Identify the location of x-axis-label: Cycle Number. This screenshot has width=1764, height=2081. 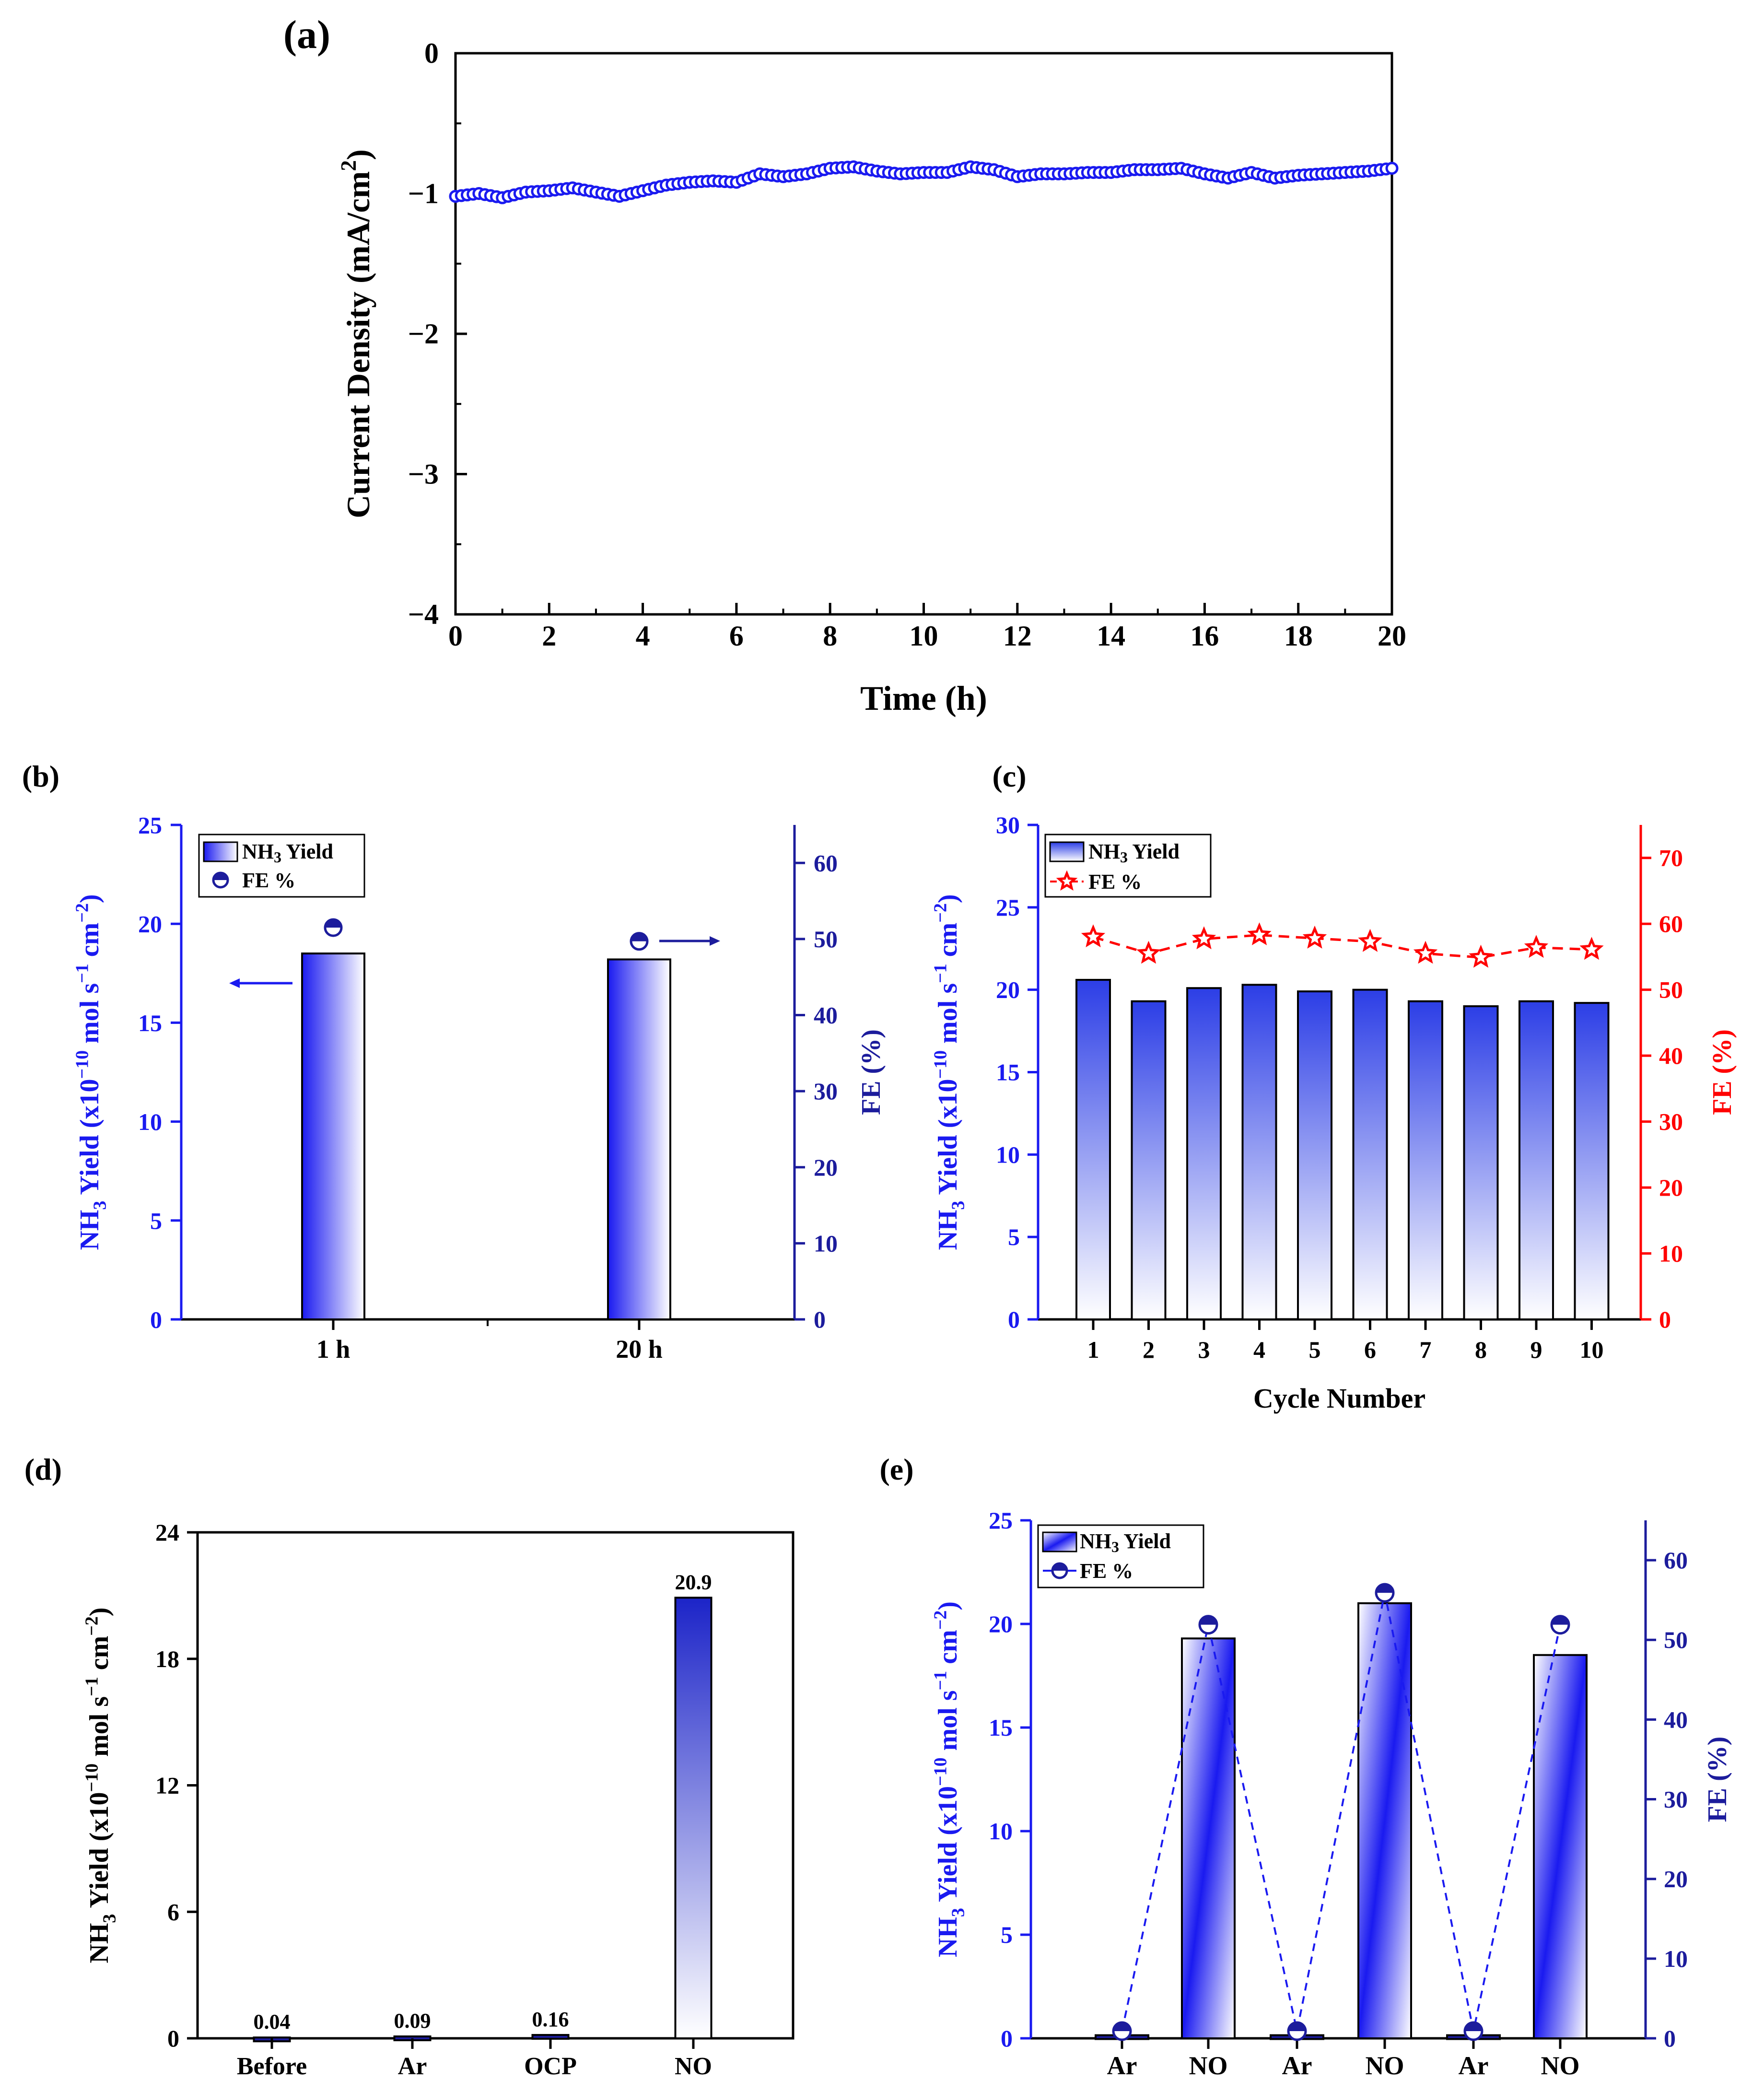
(1339, 1398).